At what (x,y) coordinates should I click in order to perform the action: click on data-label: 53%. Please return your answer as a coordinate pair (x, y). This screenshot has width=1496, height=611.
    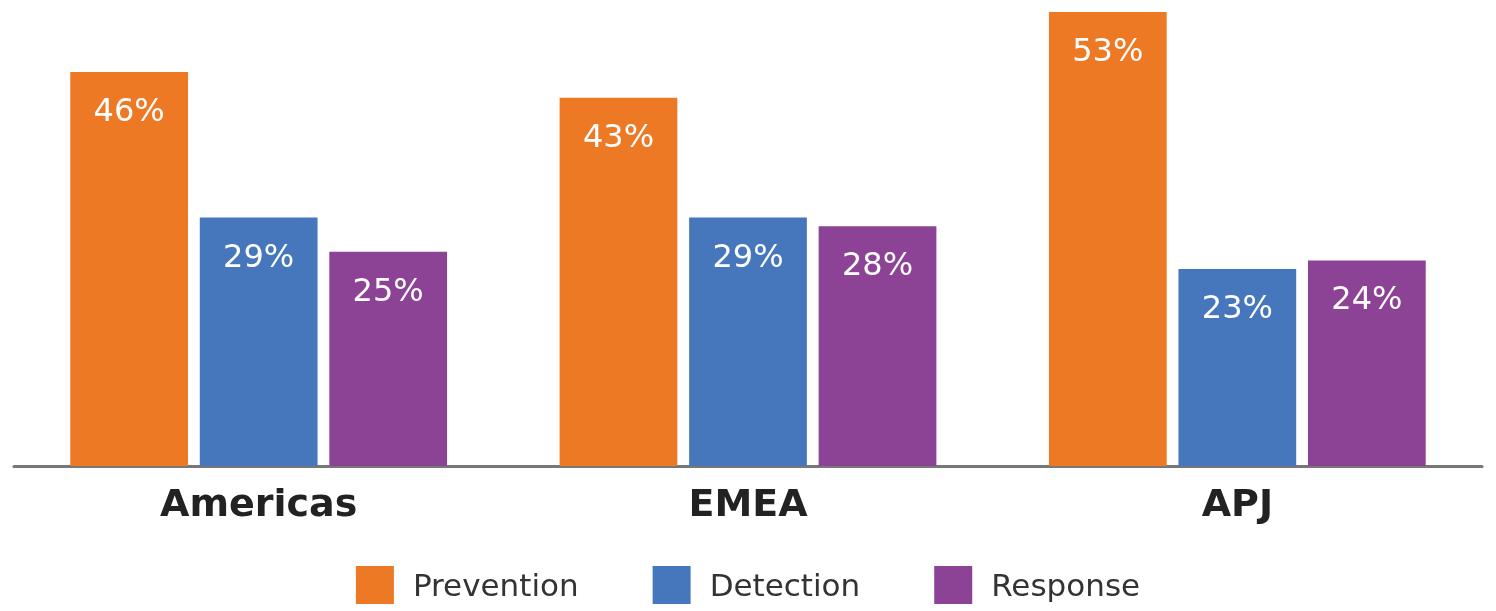
    Looking at the image, I should click on (1108, 50).